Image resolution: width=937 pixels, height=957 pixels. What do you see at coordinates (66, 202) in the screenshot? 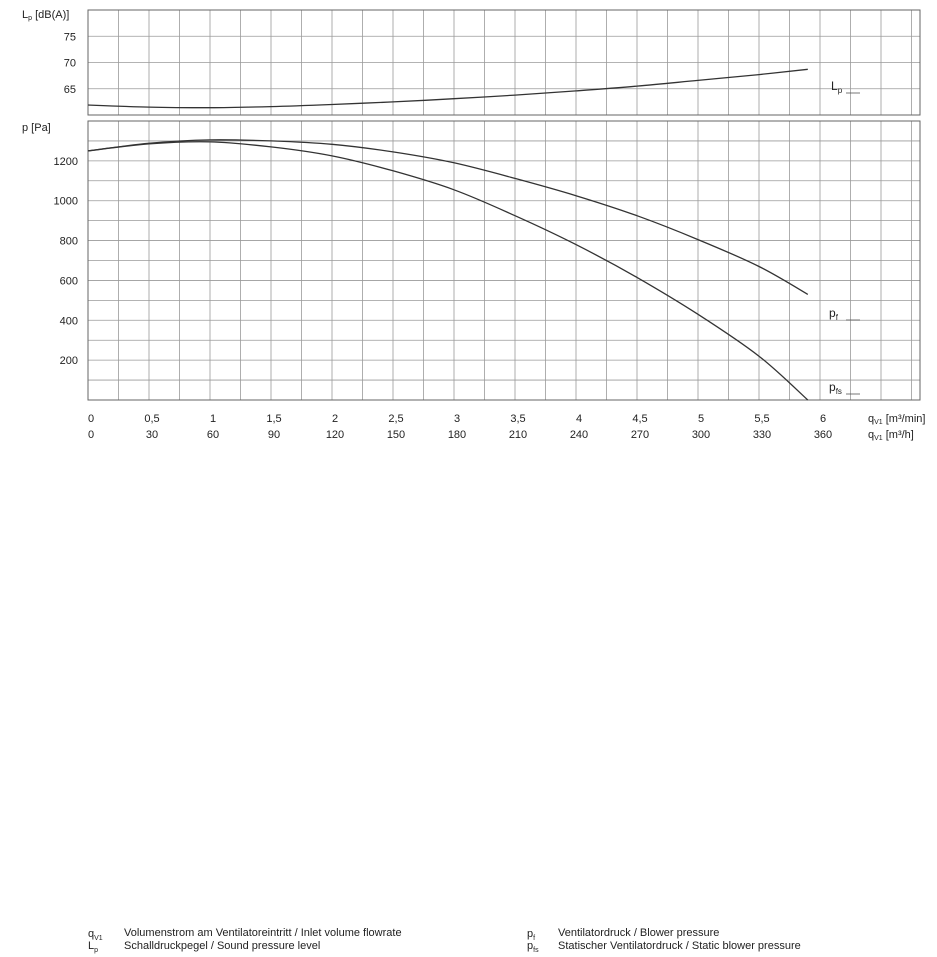
I see `pressure-y-tick-label: 1000` at bounding box center [66, 202].